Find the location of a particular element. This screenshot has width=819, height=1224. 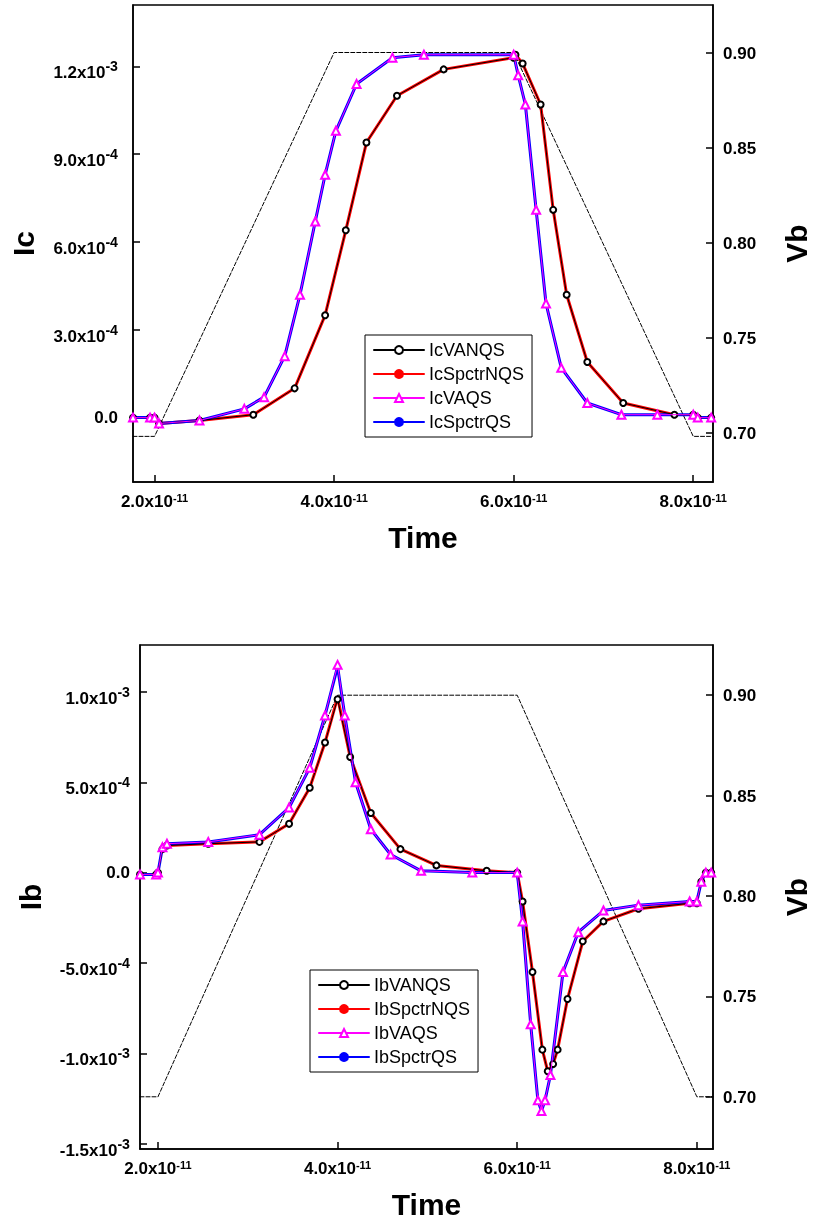

y-tick-label: 9.0x10$^{-4}$ is located at coordinates (85, 157).